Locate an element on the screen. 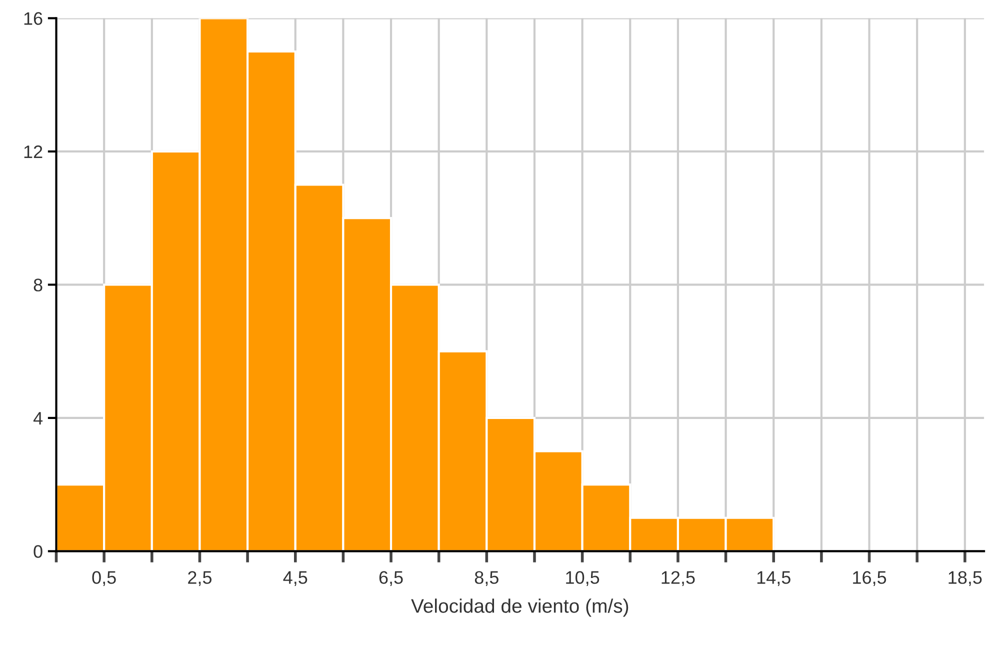  y-tick-label: 16 is located at coordinates (33, 18).